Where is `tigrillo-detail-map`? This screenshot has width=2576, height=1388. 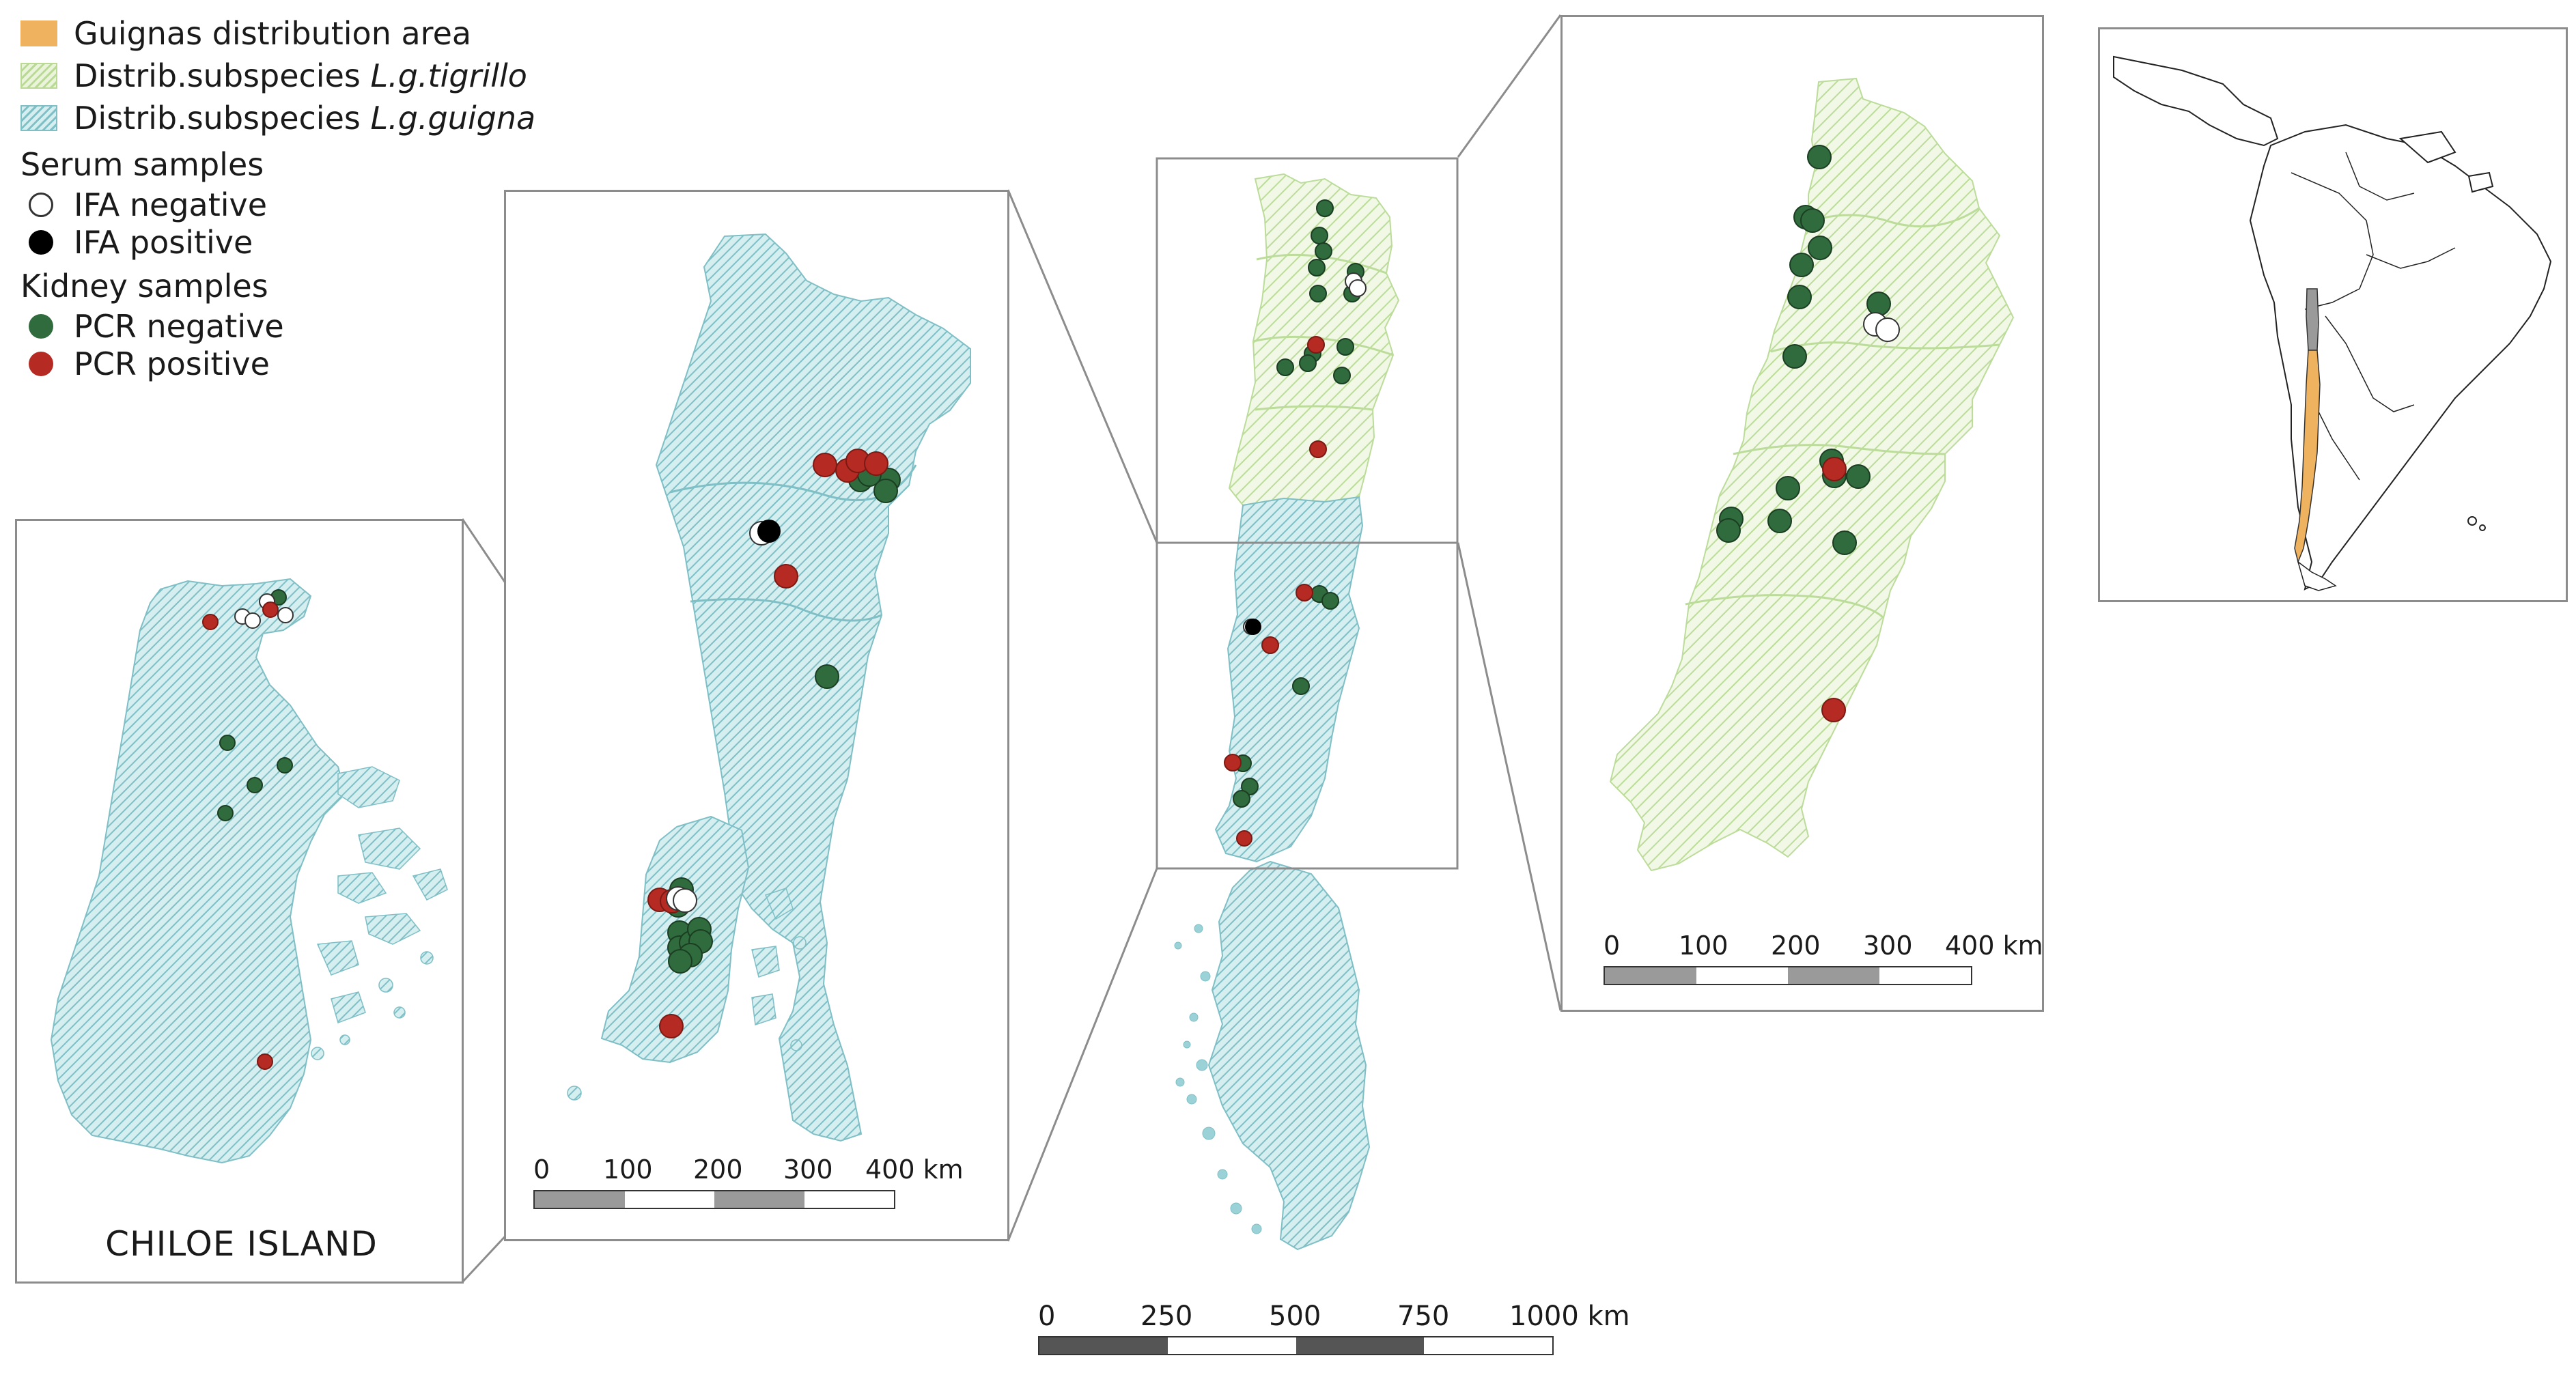 tigrillo-detail-map is located at coordinates (1812, 474).